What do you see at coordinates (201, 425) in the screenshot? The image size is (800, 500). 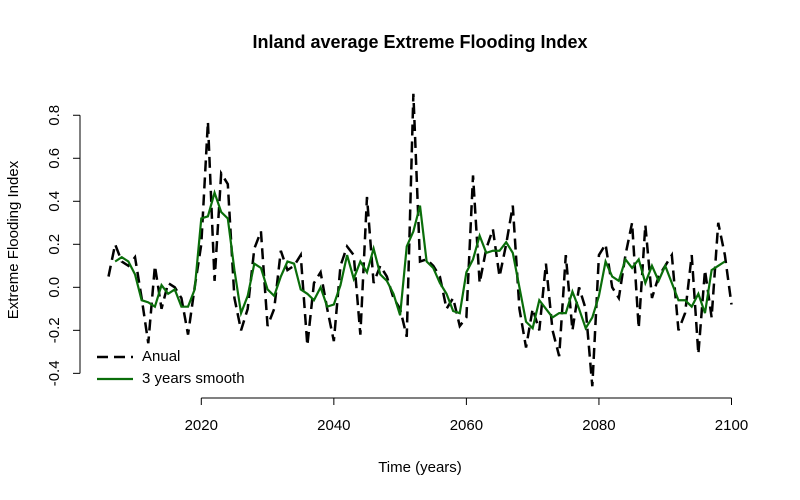 I see `x-tick-label: 2020` at bounding box center [201, 425].